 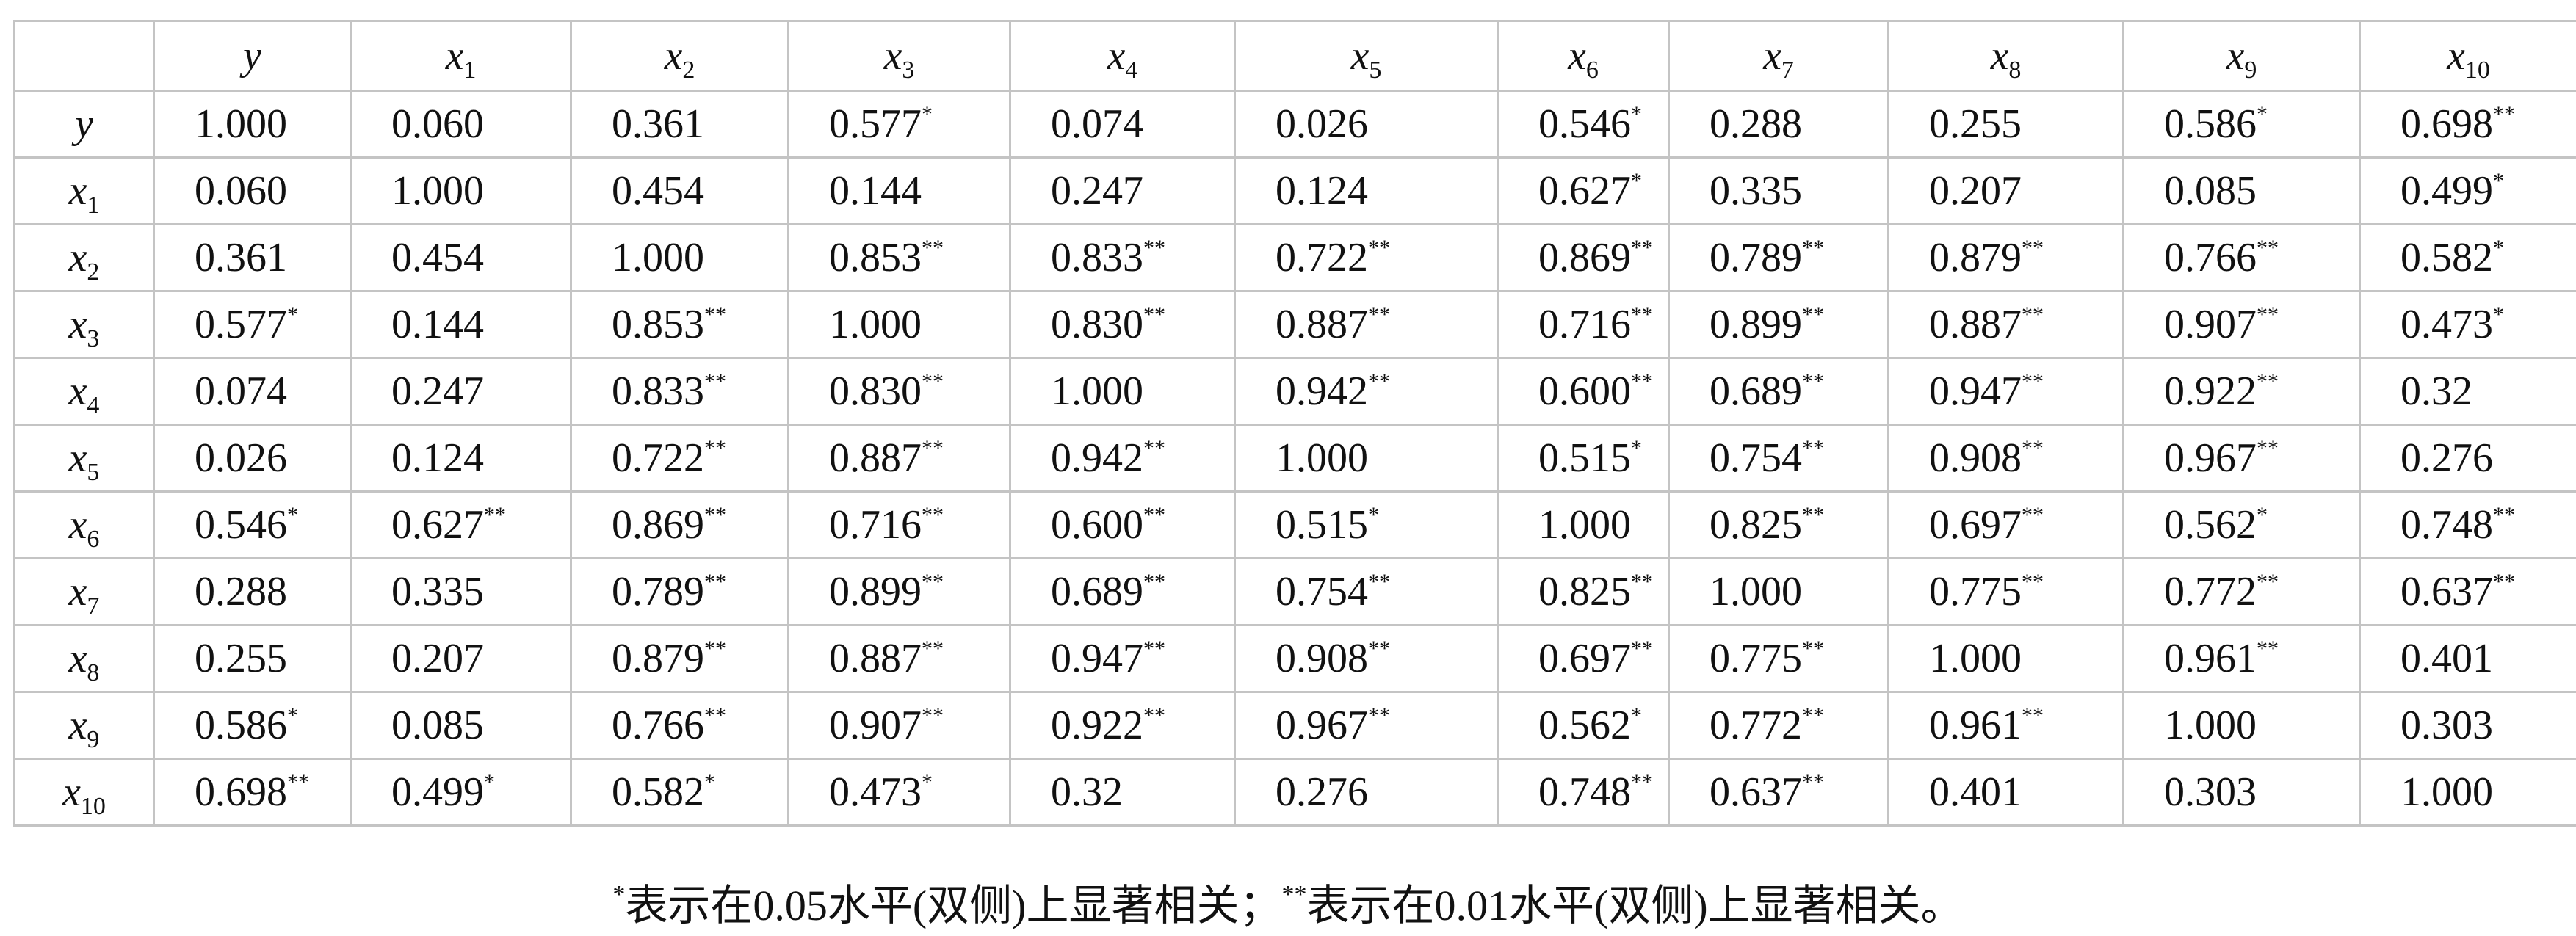 I want to click on cell: 0.144, so click(x=461, y=324).